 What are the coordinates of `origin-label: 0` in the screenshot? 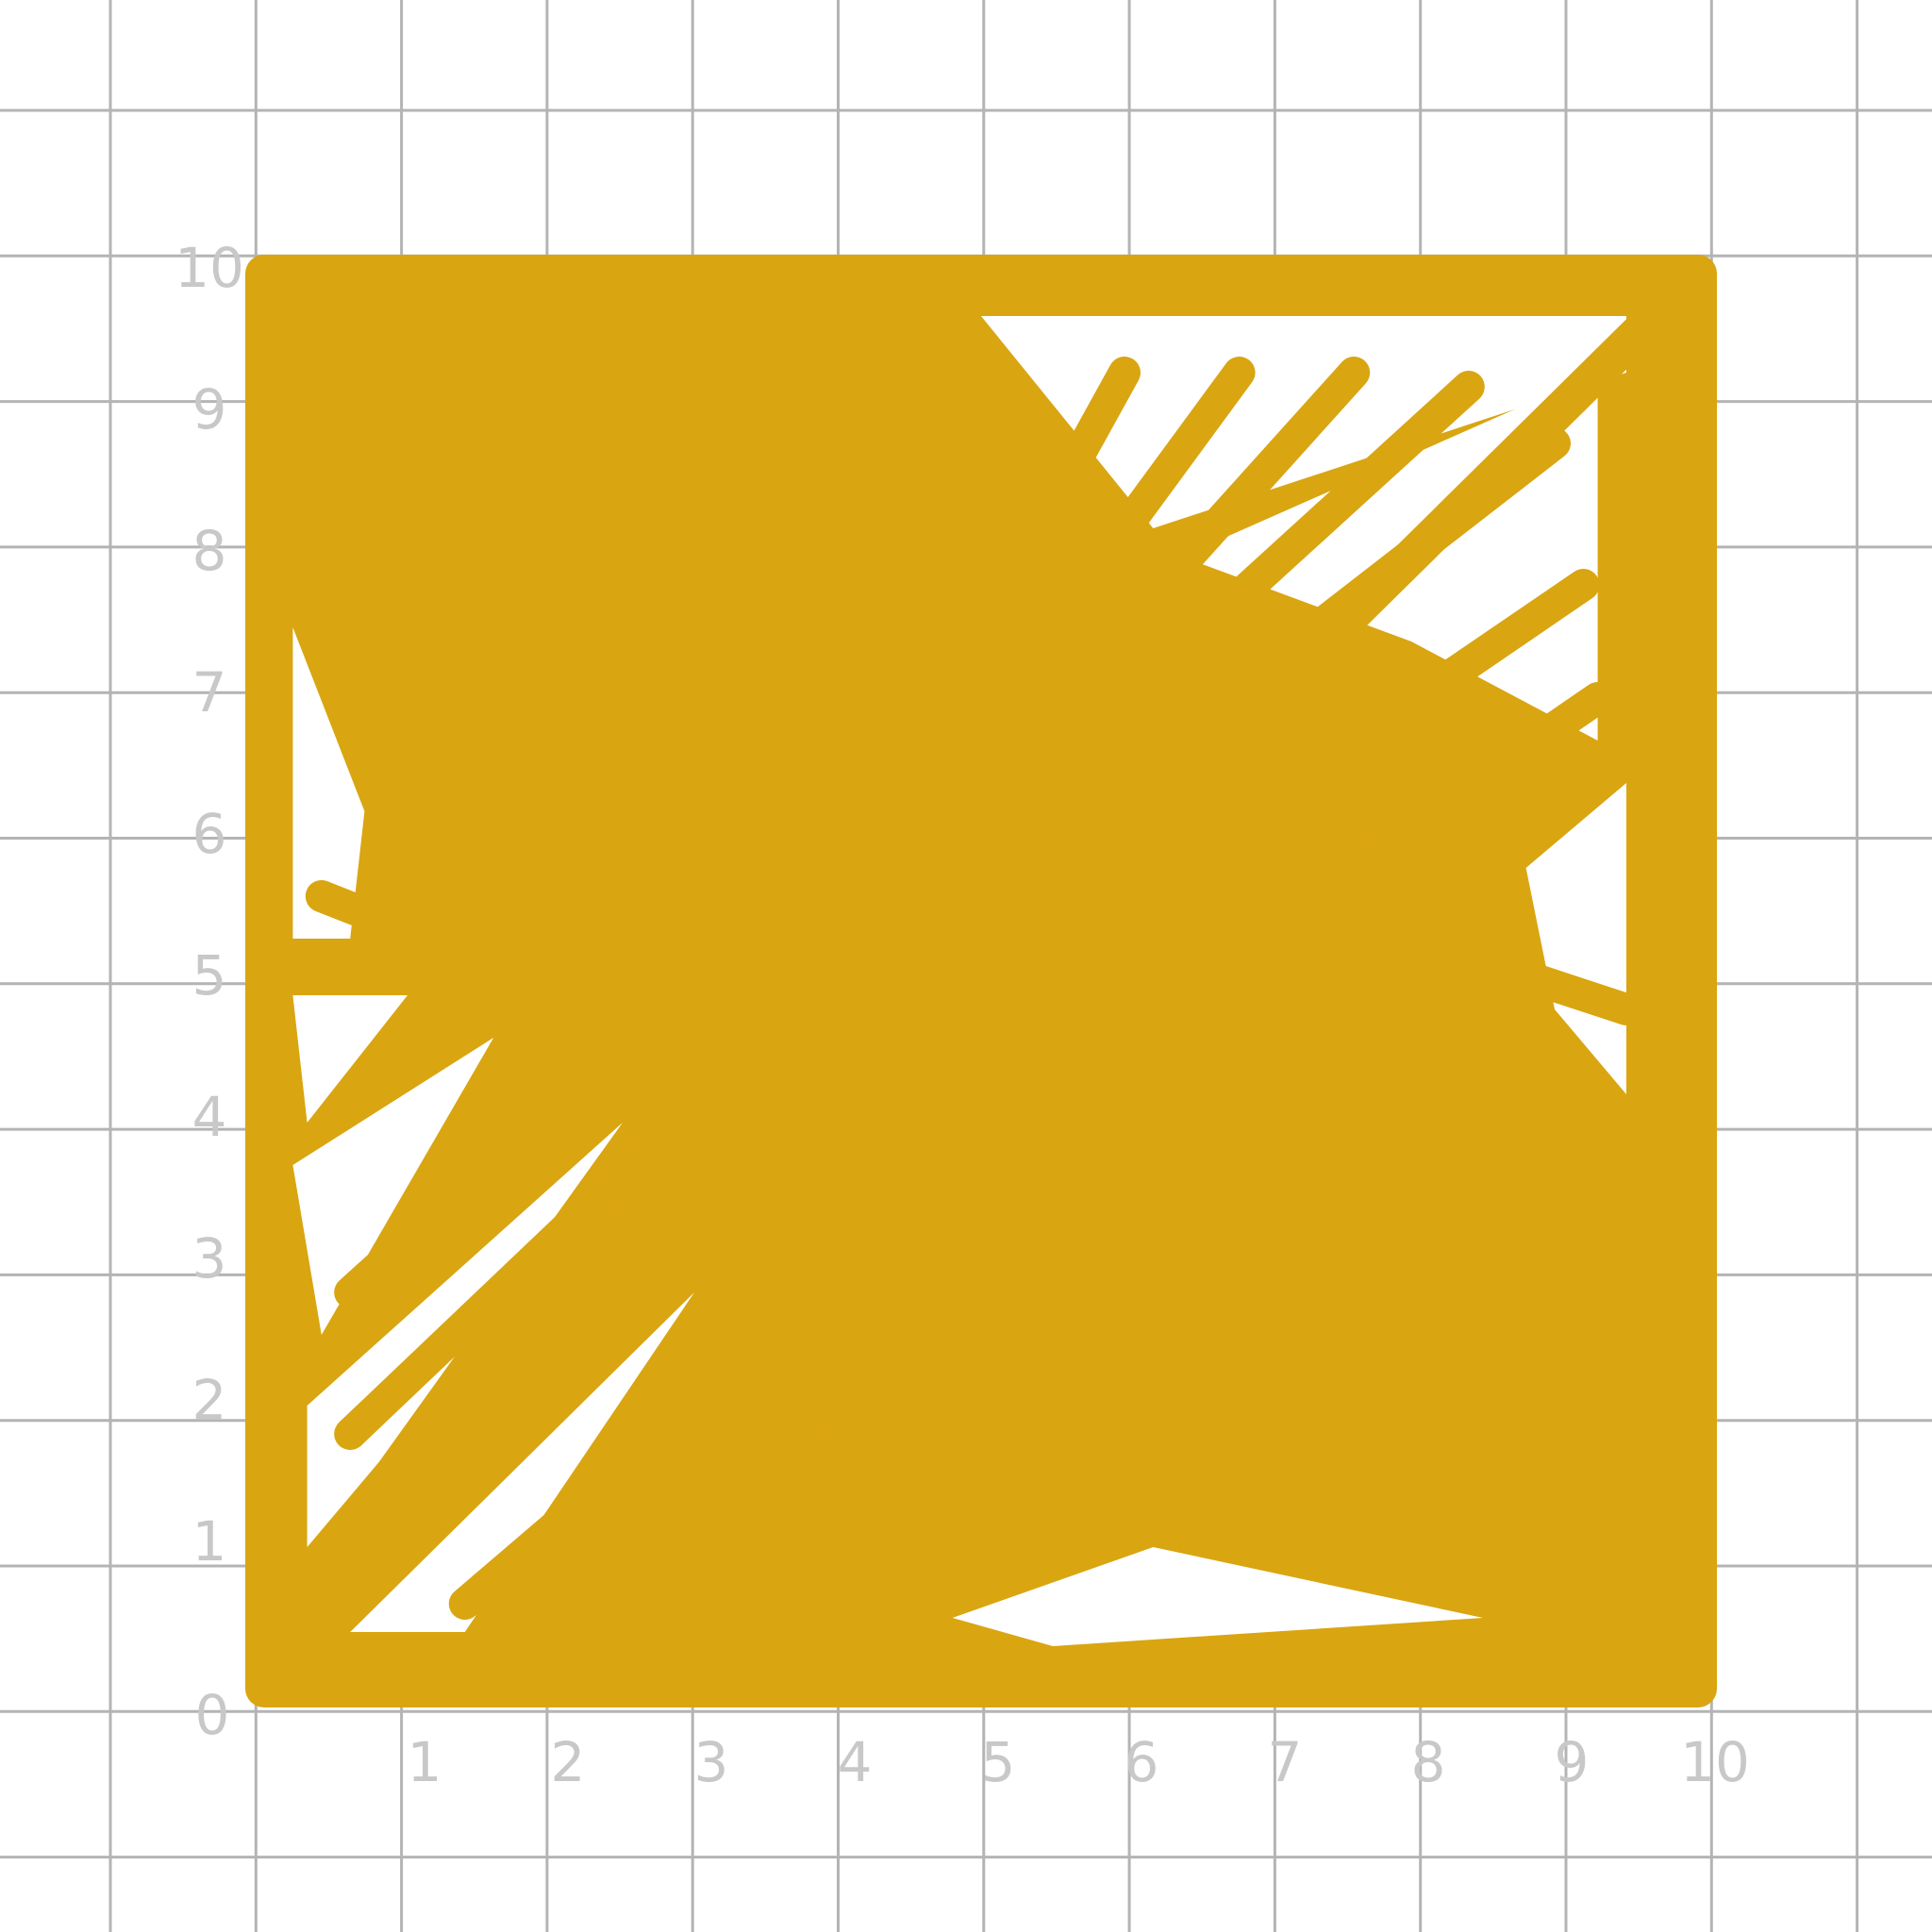 It's located at (213, 1715).